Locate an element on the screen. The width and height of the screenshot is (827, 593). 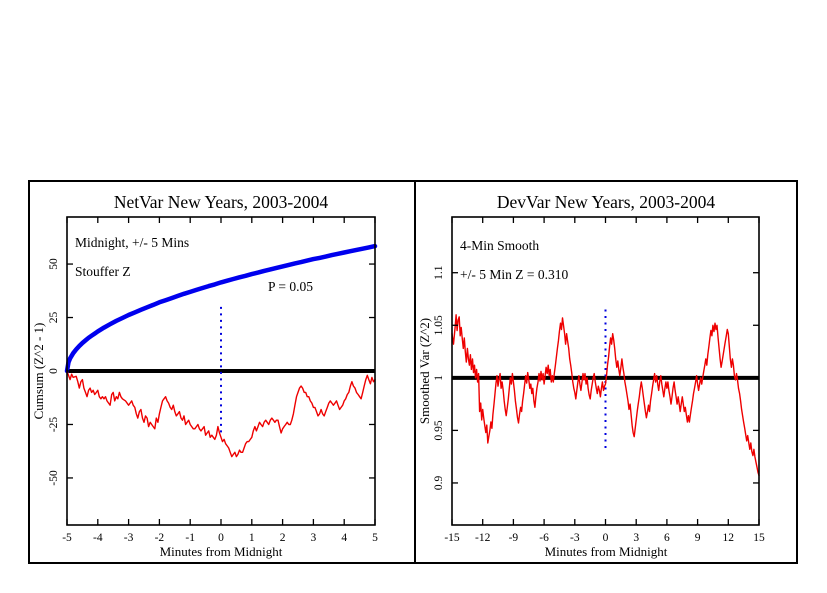
netvar-y-axis-label: Cumsum (Z^2 - 1) is located at coordinates (38, 371).